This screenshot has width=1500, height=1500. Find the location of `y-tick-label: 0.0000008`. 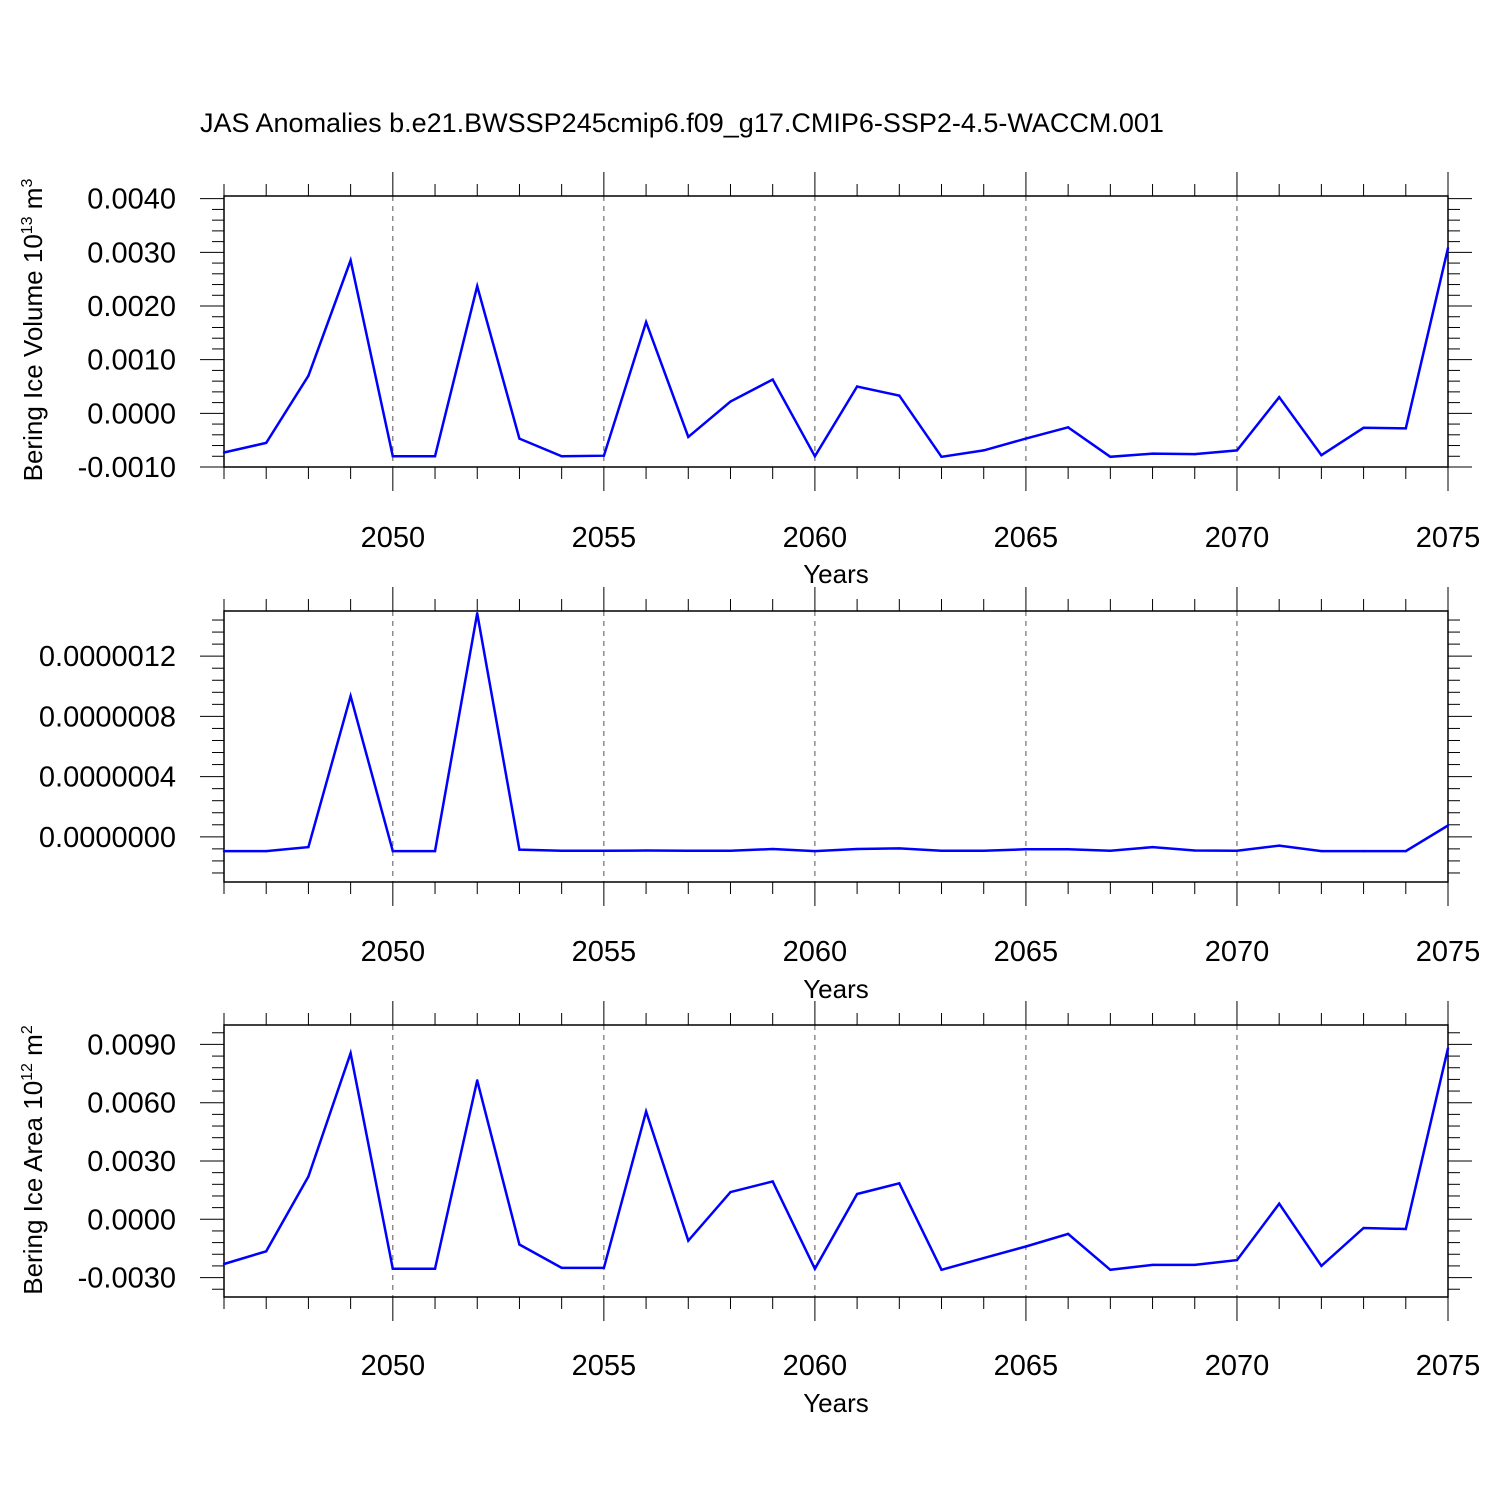

y-tick-label: 0.0000008 is located at coordinates (107, 717).